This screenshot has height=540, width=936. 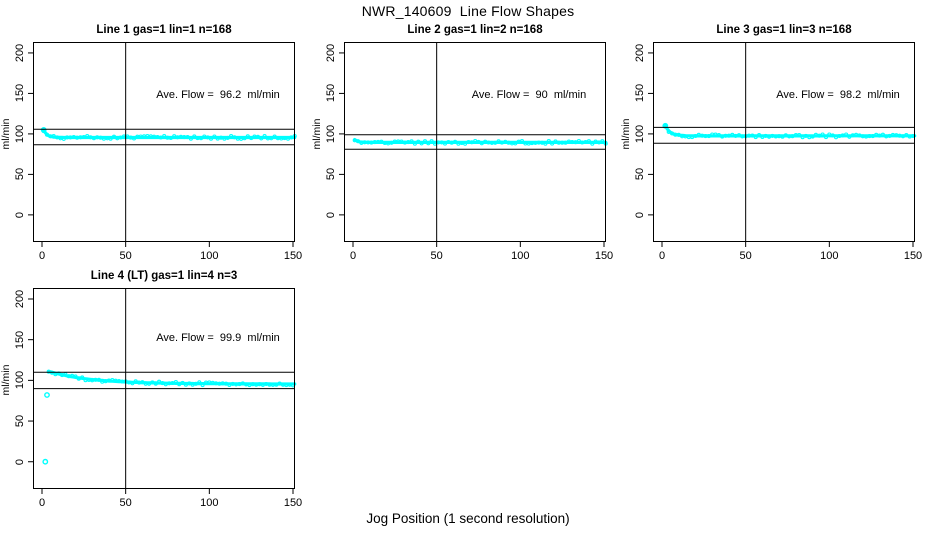 What do you see at coordinates (784, 30) in the screenshot?
I see `panel-title: Line 3 gas=1 lin=3 n=168` at bounding box center [784, 30].